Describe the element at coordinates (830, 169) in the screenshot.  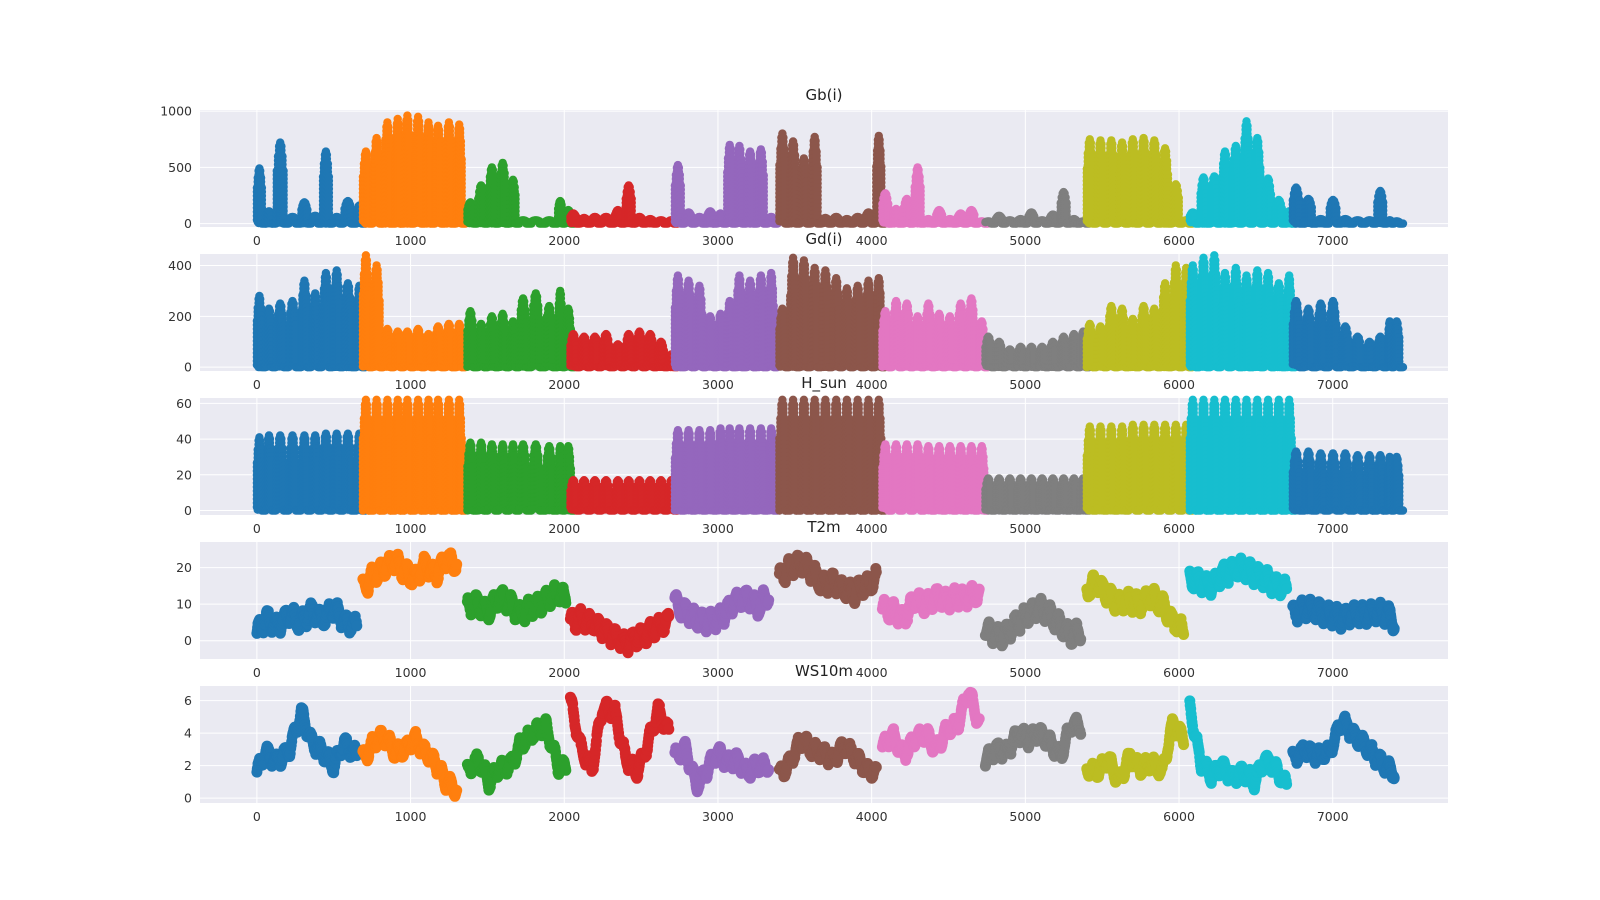
I see `scatter-points` at that location.